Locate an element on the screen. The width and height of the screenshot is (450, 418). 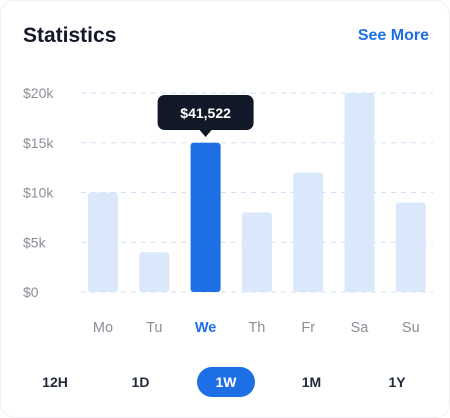
x-tick-label: Th is located at coordinates (256, 328).